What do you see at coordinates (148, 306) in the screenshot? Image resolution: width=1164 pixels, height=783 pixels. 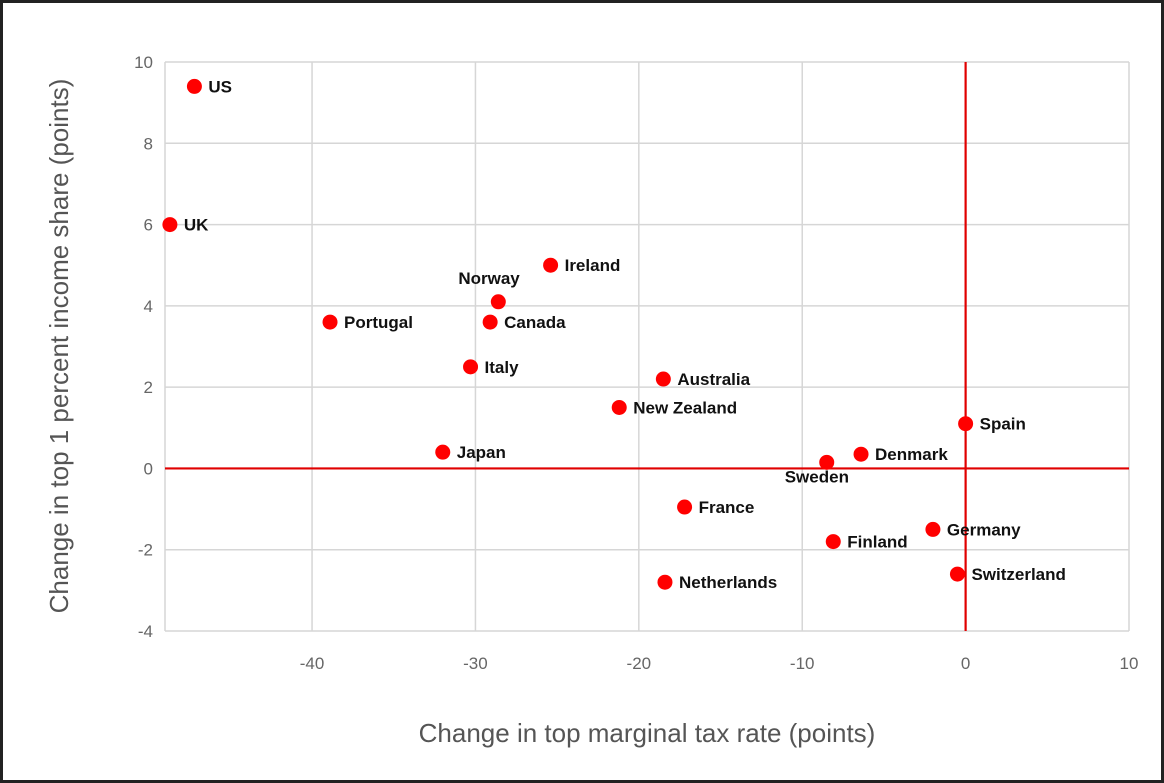 I see `y-tick-label: 4` at bounding box center [148, 306].